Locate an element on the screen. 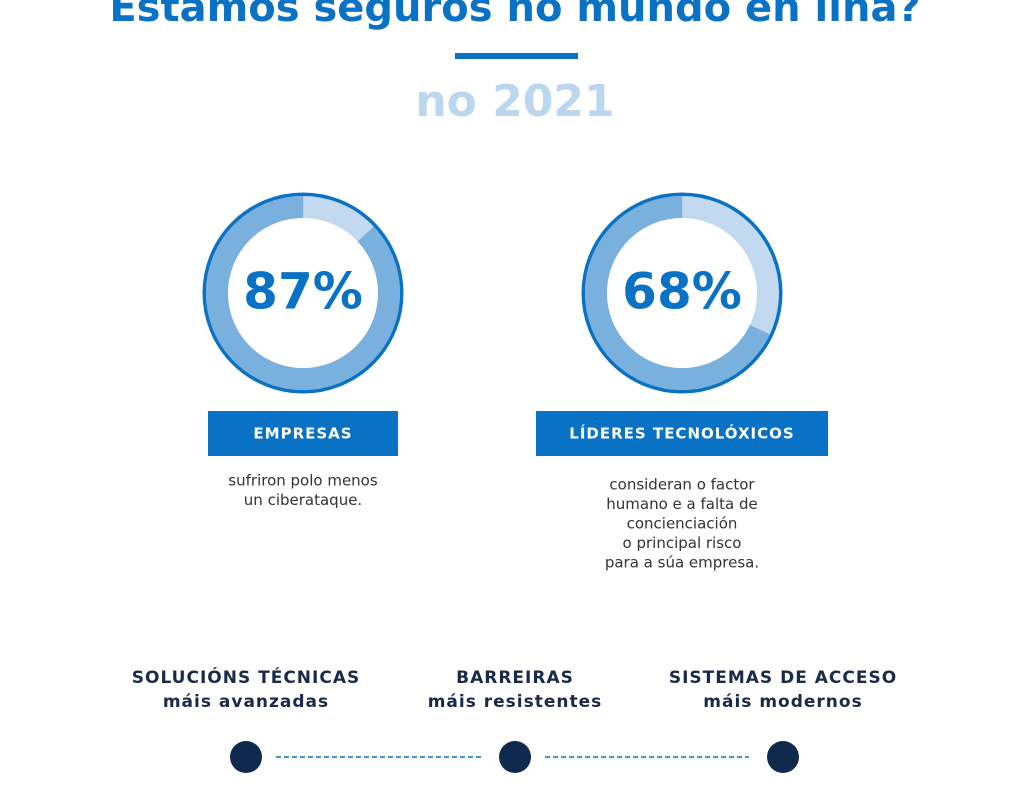 Image resolution: width=1030 pixels, height=800 pixels. step-title: BARREIRAS is located at coordinates (515, 678).